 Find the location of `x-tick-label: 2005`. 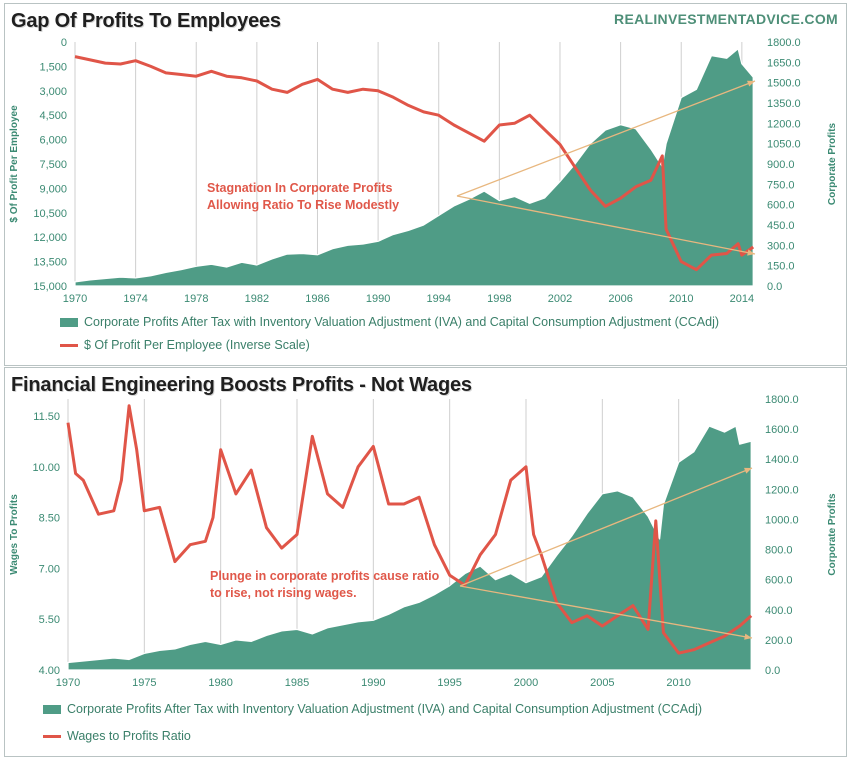

x-tick-label: 2005 is located at coordinates (602, 683).